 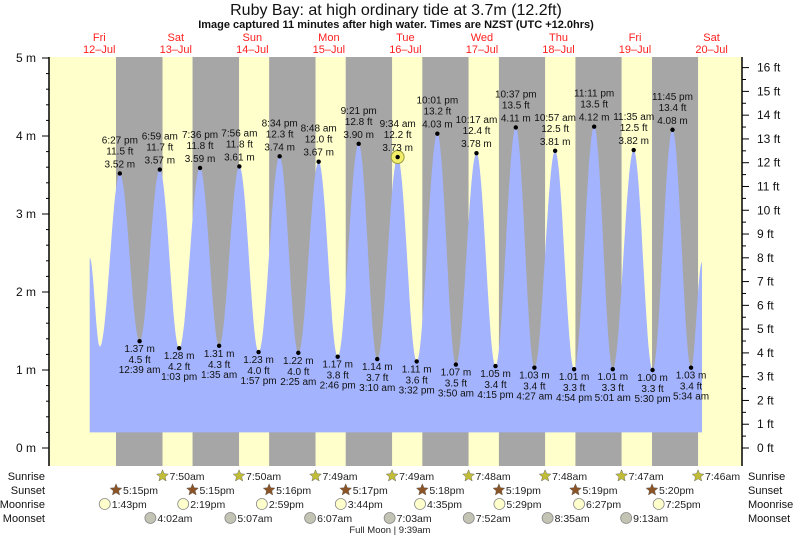 I want to click on high-tide-time-label: 8:48 am, so click(x=319, y=129).